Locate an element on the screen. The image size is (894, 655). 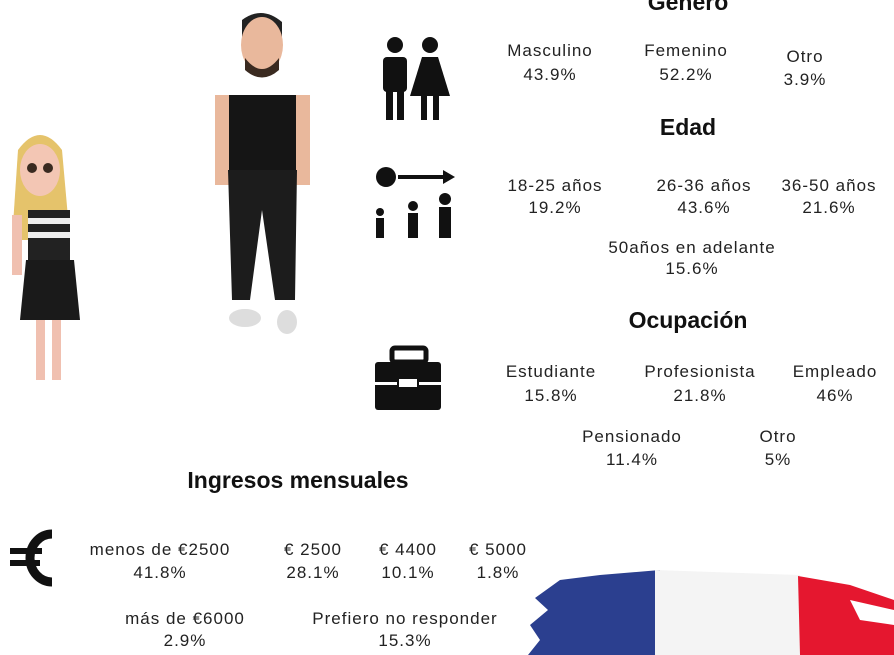
value: 43.9% is located at coordinates (549, 74).